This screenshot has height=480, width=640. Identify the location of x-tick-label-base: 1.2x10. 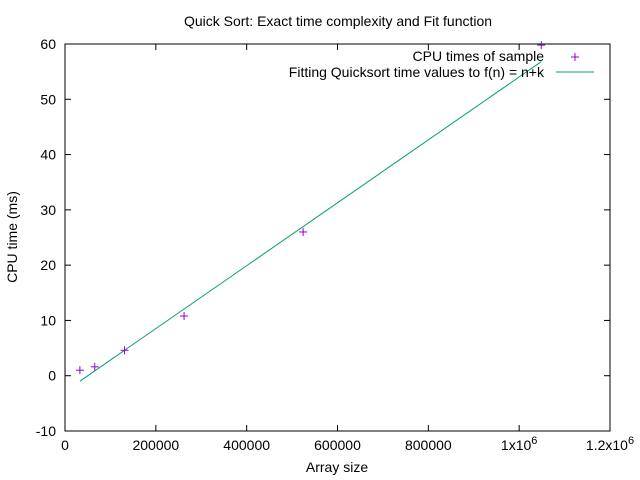
(607, 445).